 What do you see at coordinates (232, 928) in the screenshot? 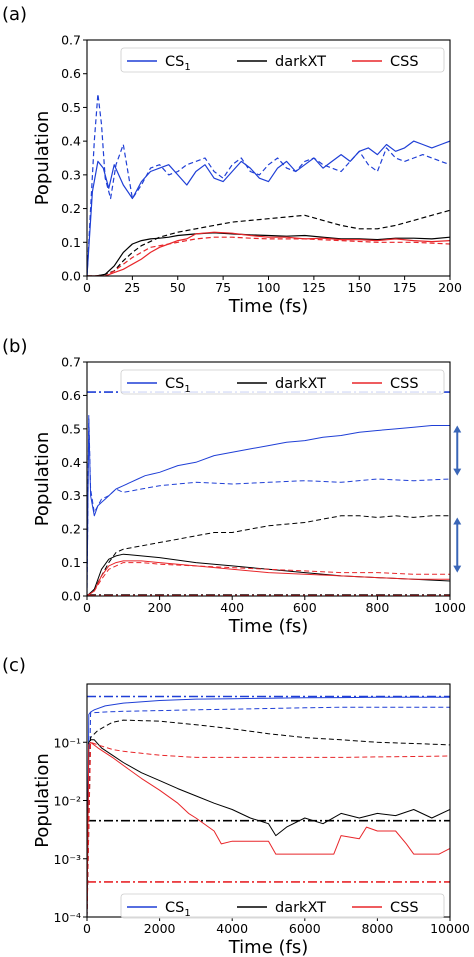
I see `x-tick-label: 4000` at bounding box center [232, 928].